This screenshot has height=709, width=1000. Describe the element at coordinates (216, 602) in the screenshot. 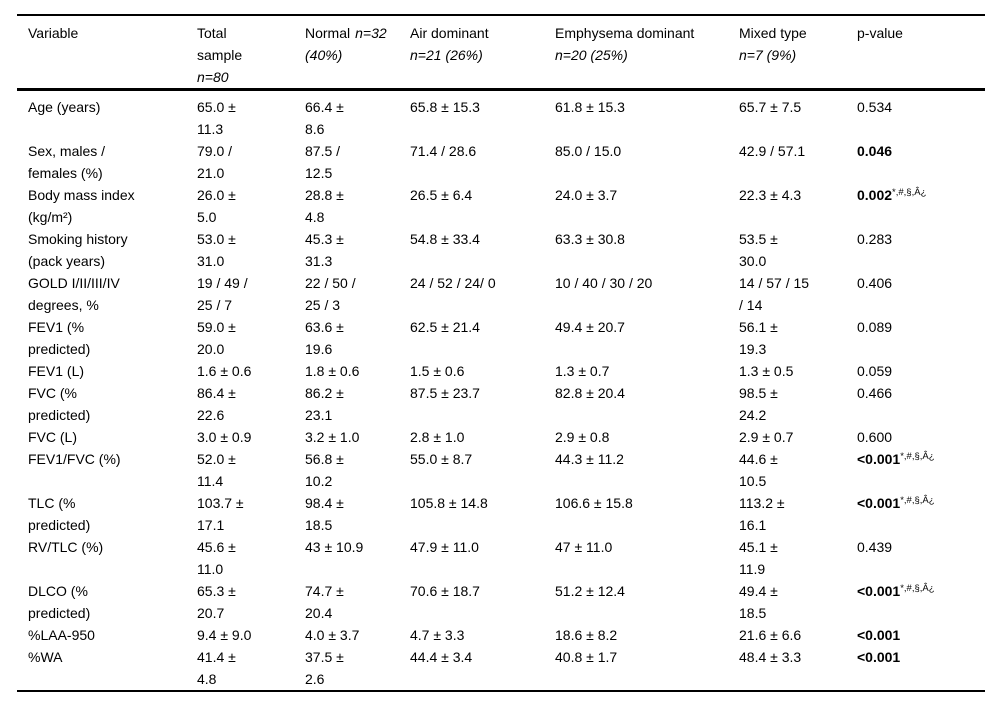

I see `row-value-cell: 65.3 ± 20.7` at that location.